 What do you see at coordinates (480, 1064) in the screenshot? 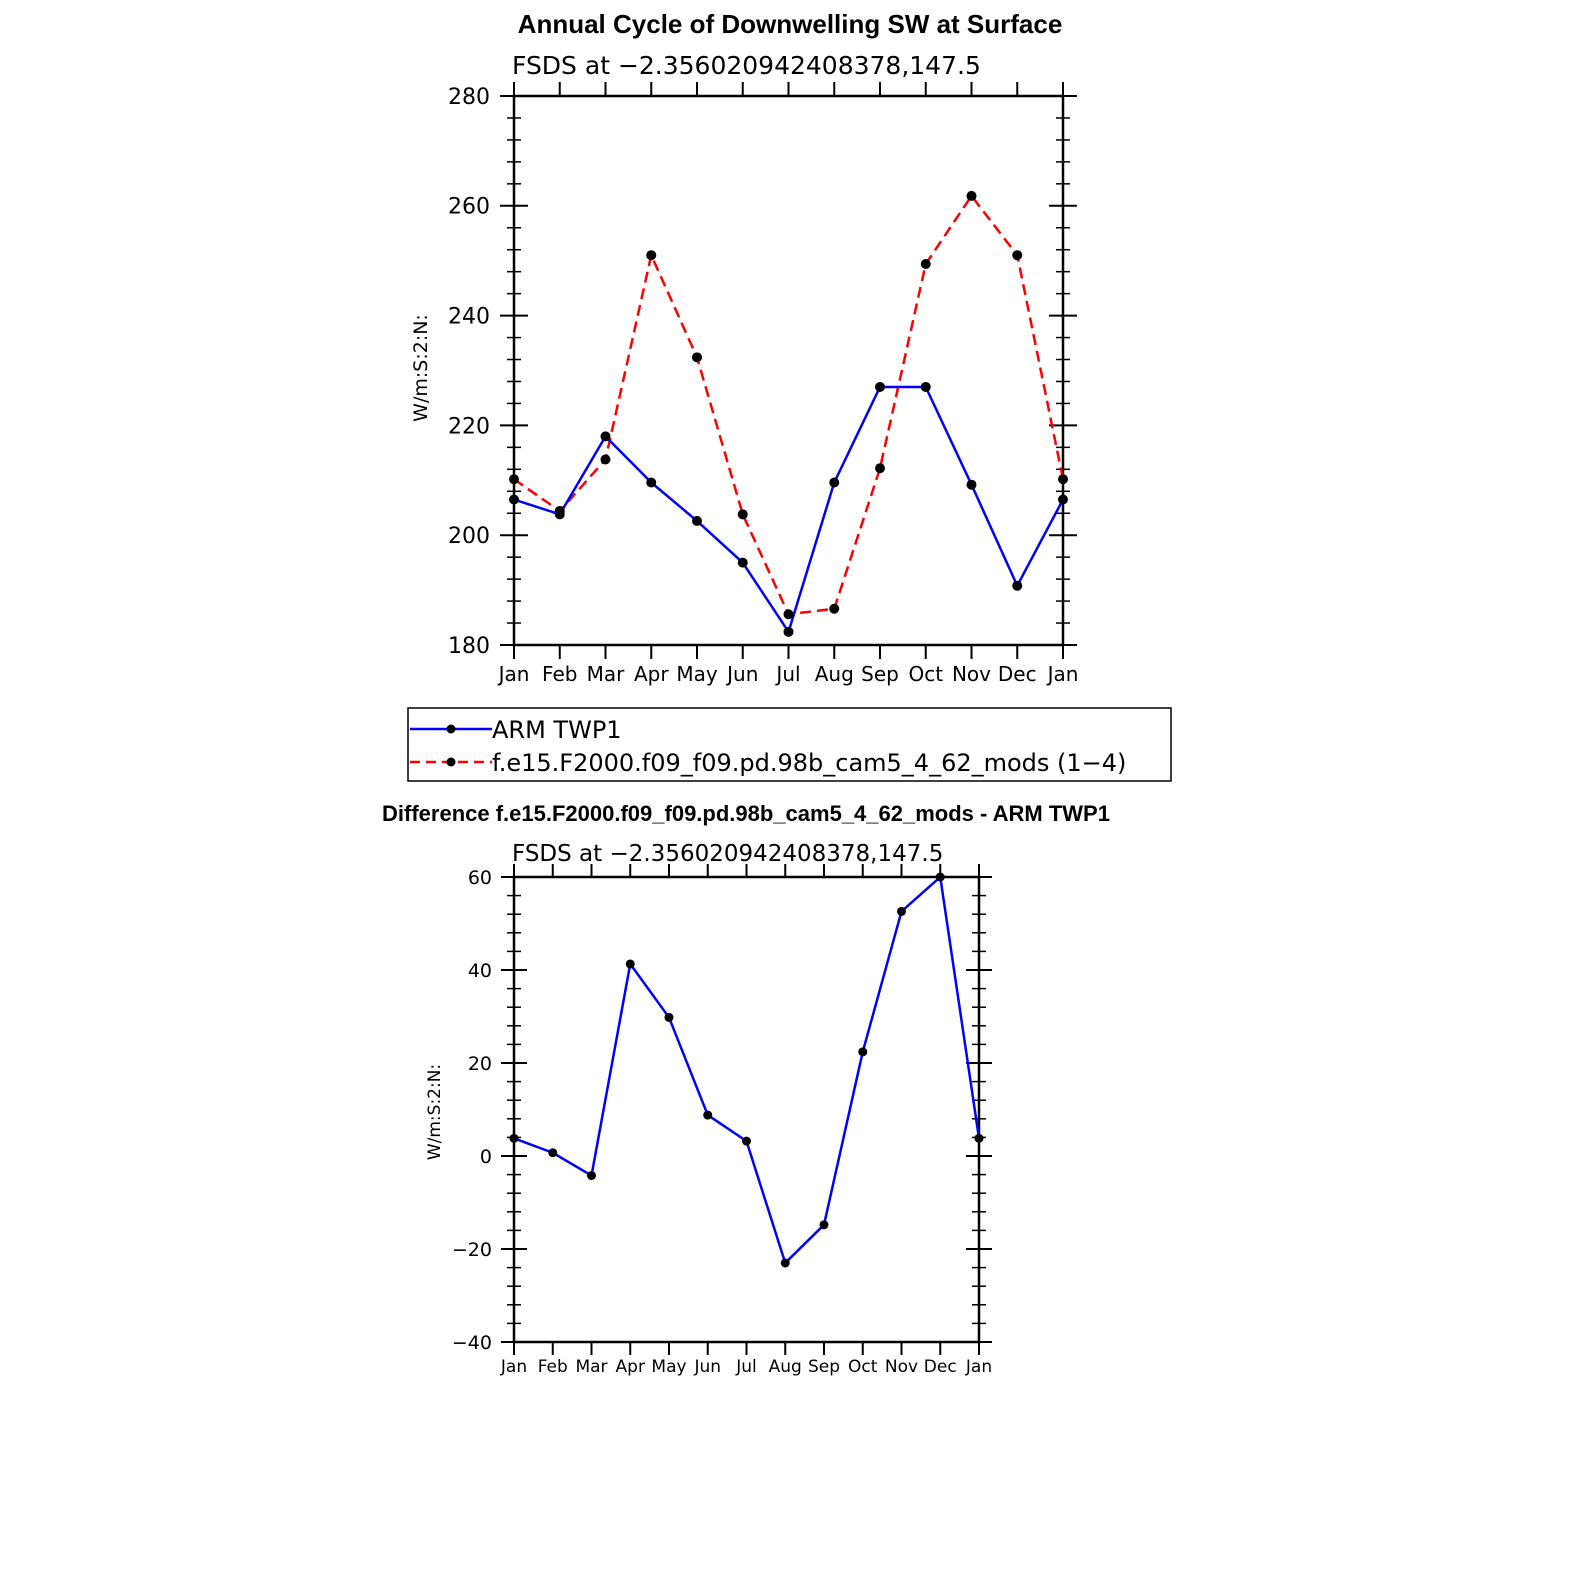
I see `y-tick-label: 20` at bounding box center [480, 1064].